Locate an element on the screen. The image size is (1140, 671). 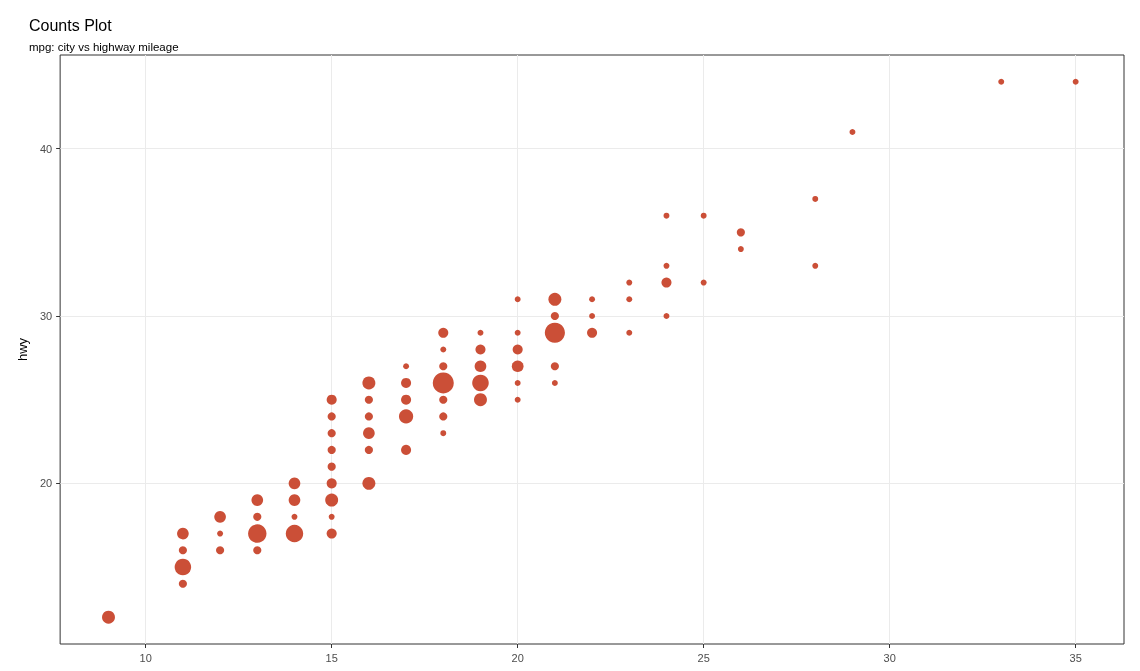
y-tick-label: 30 is located at coordinates (46, 316).